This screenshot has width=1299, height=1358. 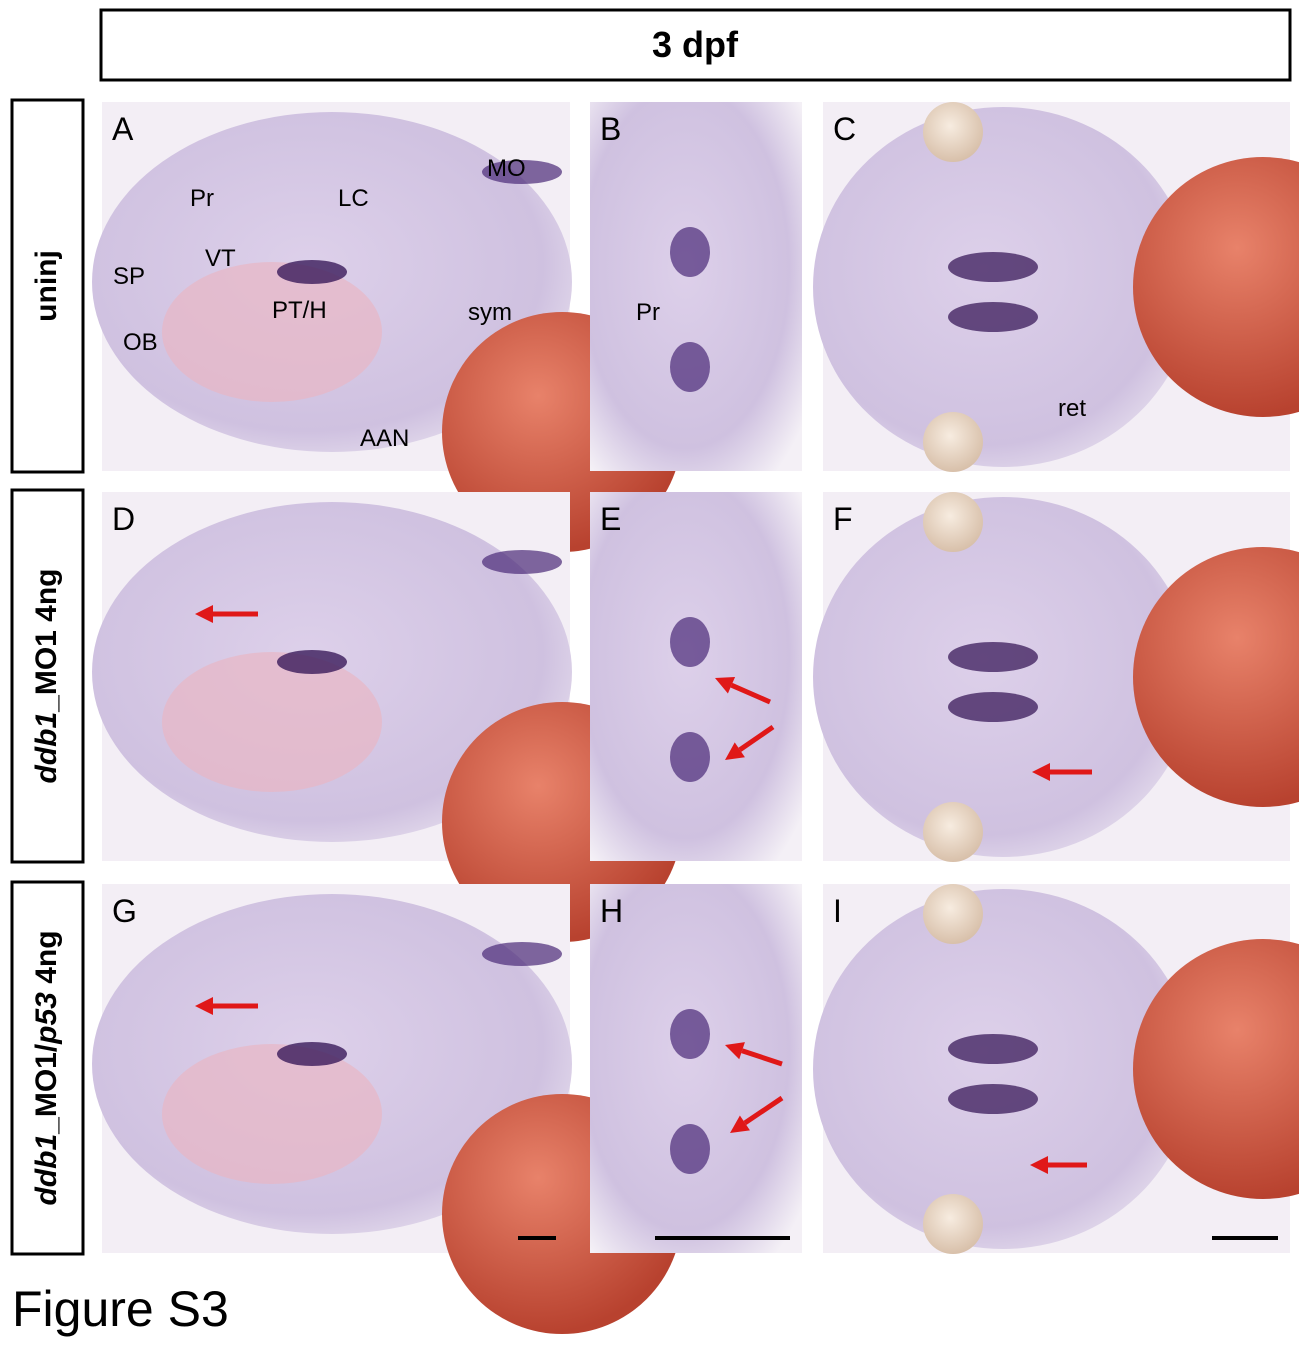 I want to click on annotation: PT/H, so click(x=299, y=310).